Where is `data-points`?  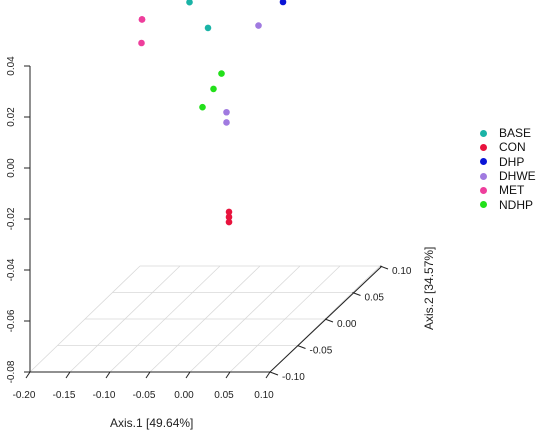 data-points is located at coordinates (212, 113).